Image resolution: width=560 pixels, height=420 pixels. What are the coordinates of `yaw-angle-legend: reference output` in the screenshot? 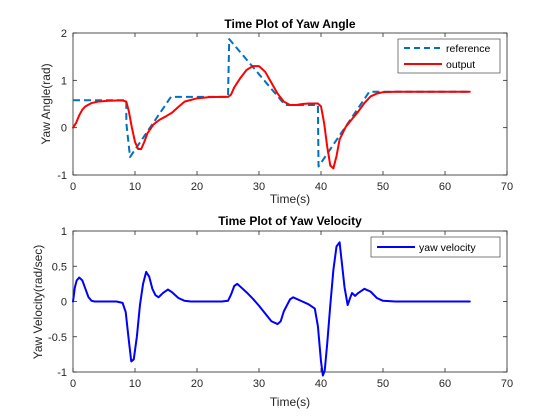 It's located at (449, 56).